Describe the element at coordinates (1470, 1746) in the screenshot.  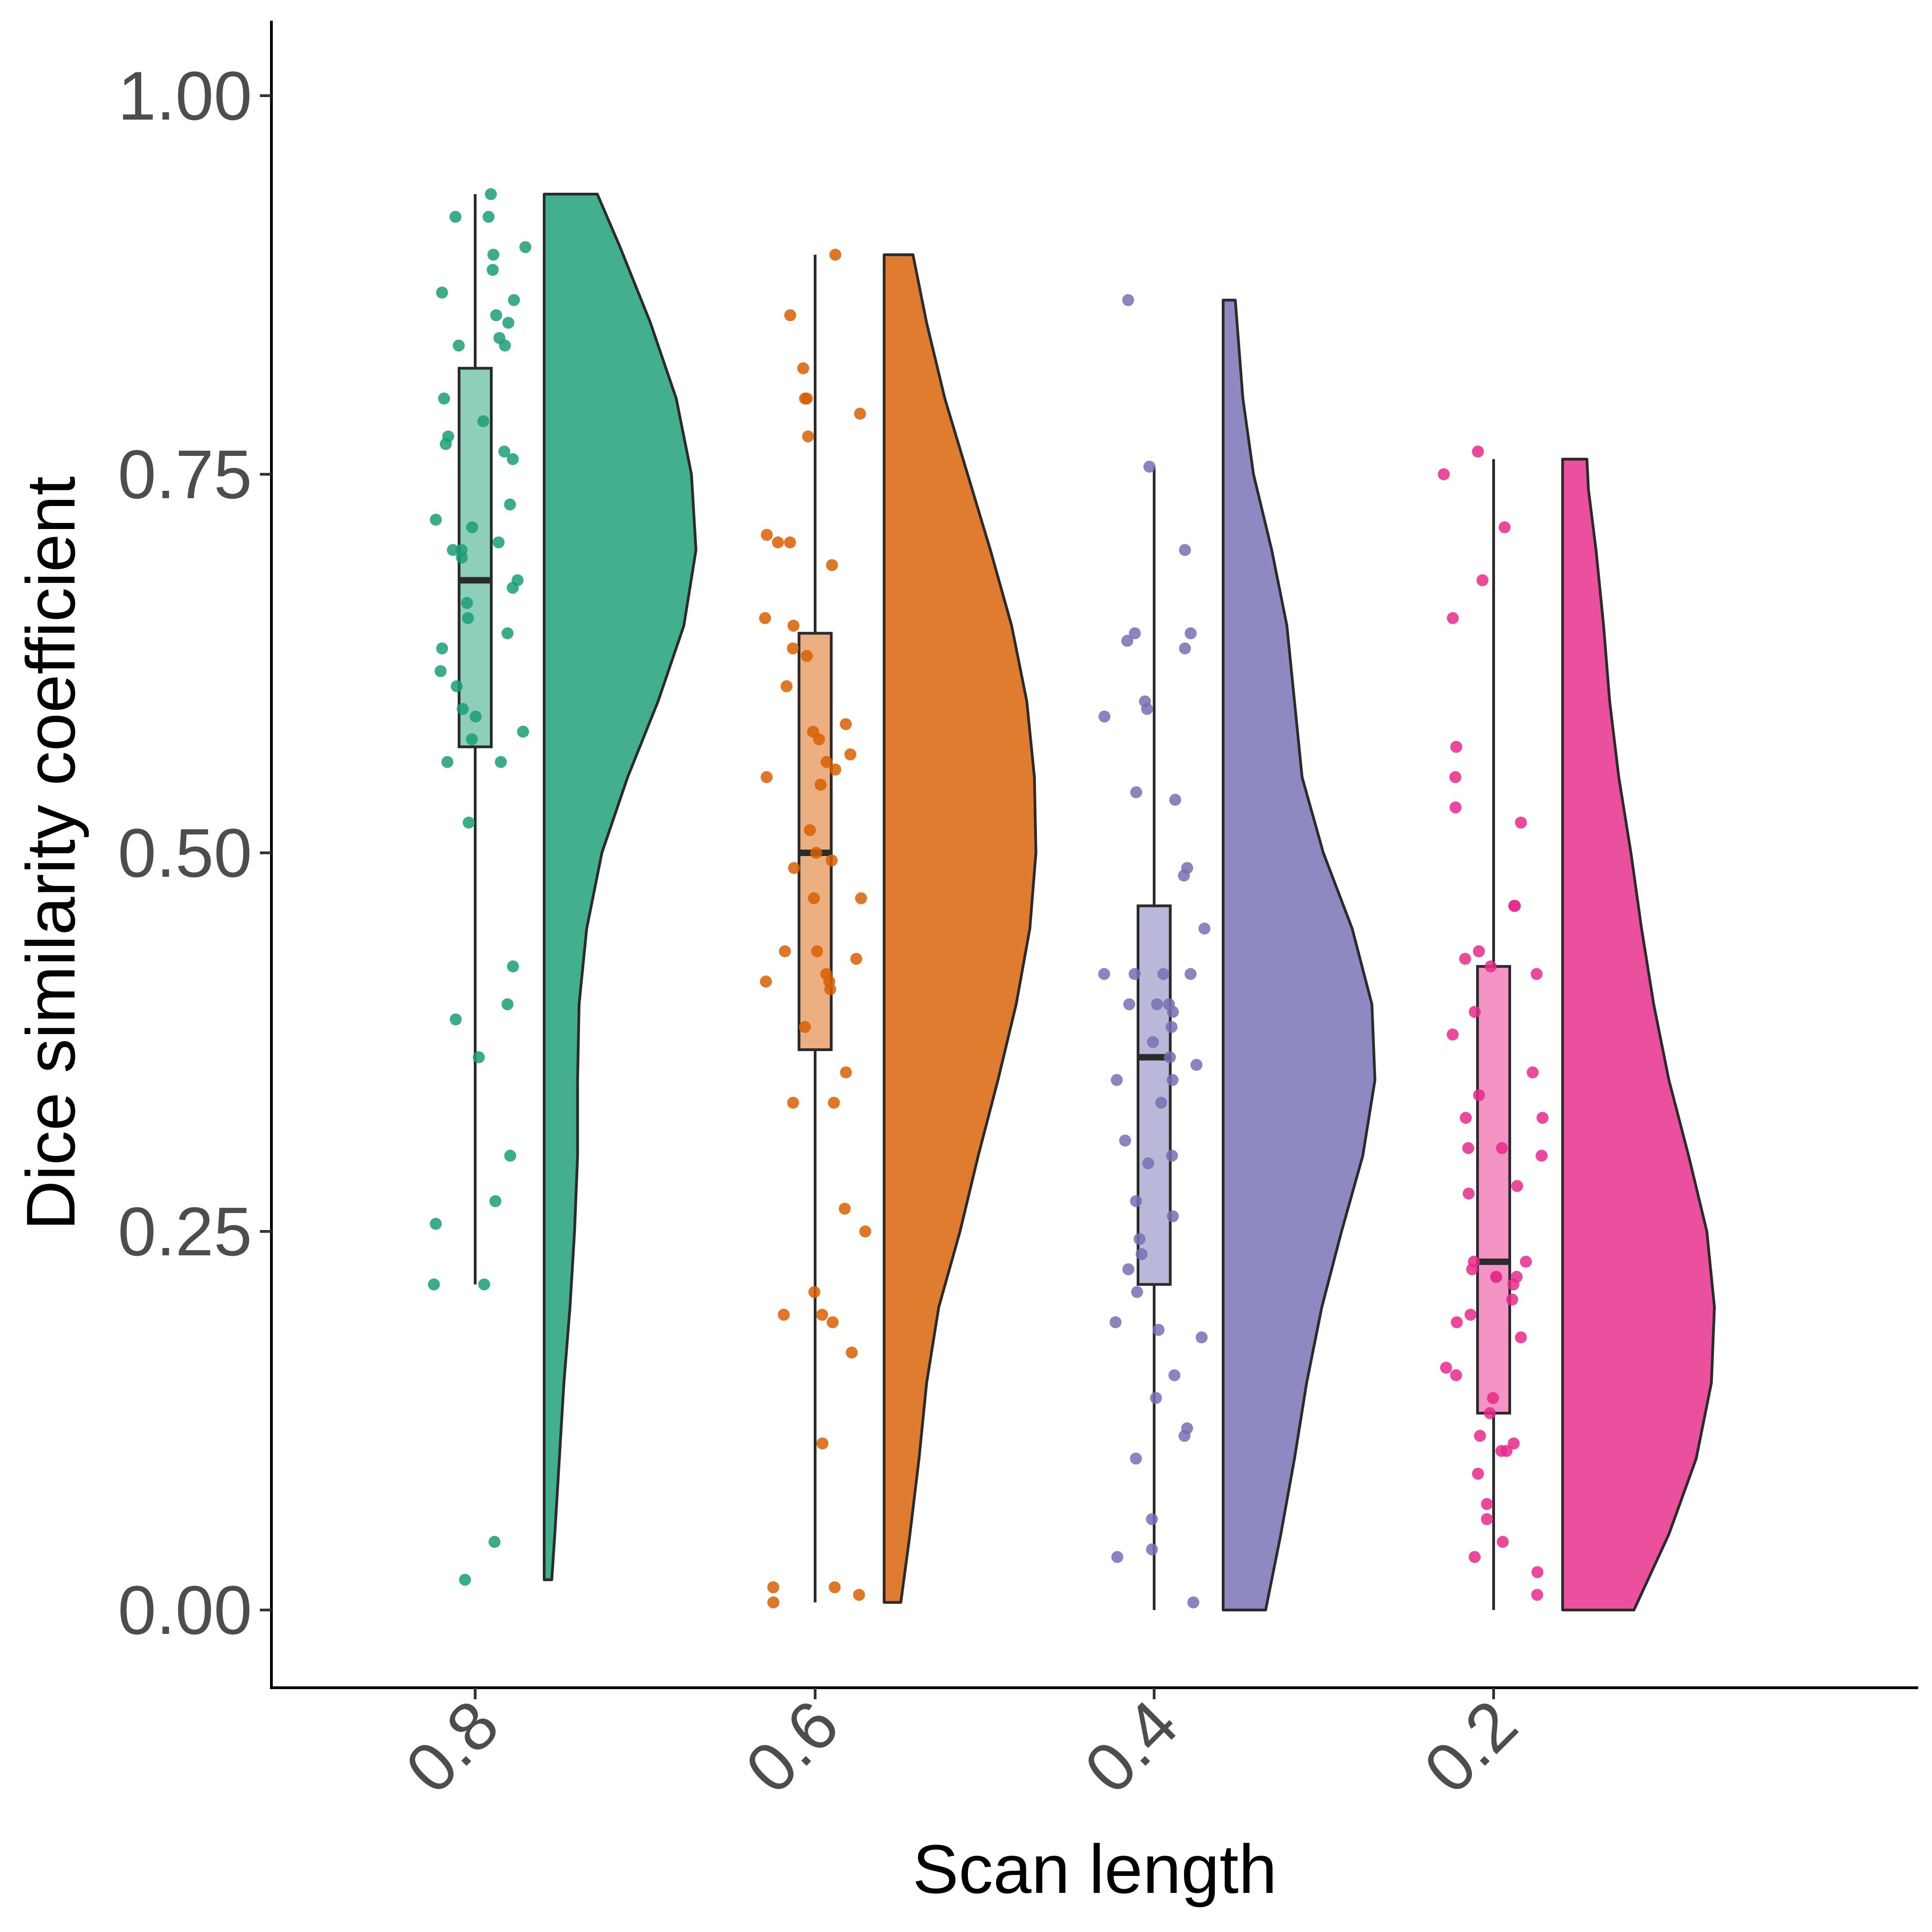
I see `x-tick-label-0-2: 0.2` at that location.